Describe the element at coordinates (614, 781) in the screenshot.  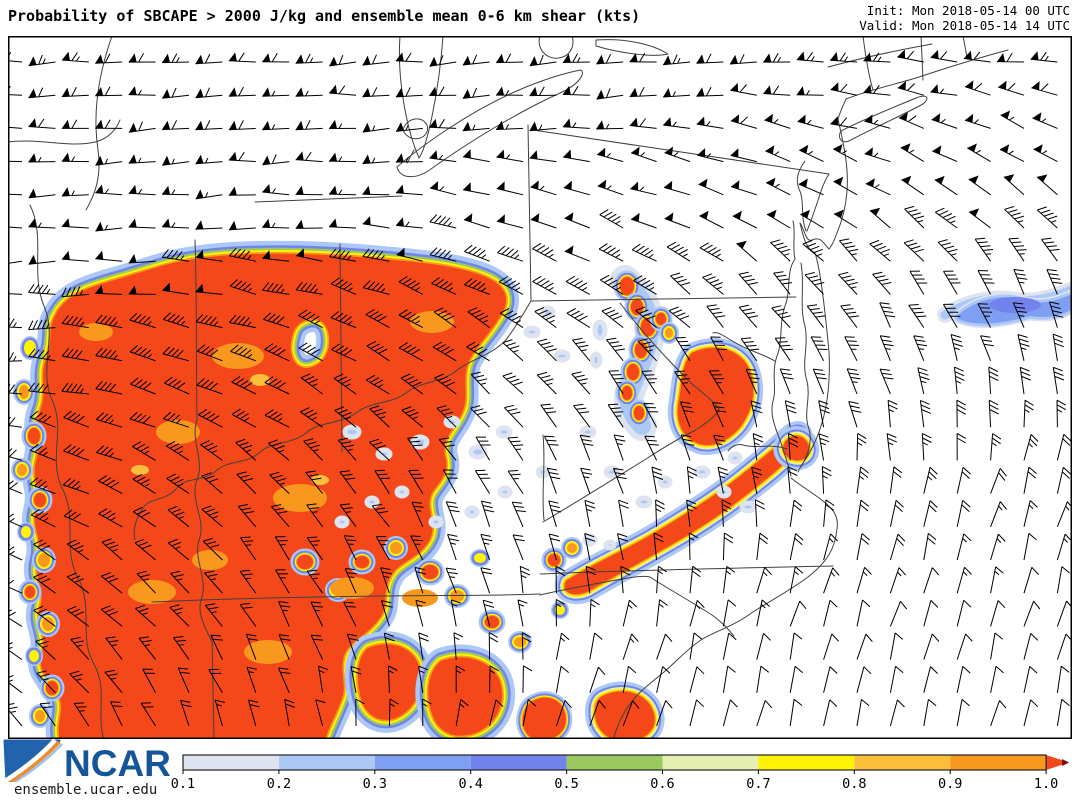
I see `colorbar-ticks: 0.1 0.2 0.3 0.4 0.5 0.6 0.7 0.8 0.9 1.0` at that location.